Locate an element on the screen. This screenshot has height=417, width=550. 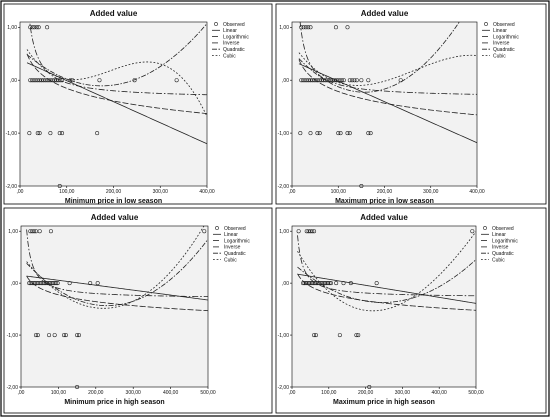
fit-line-quadratic is located at coordinates (386, 281).